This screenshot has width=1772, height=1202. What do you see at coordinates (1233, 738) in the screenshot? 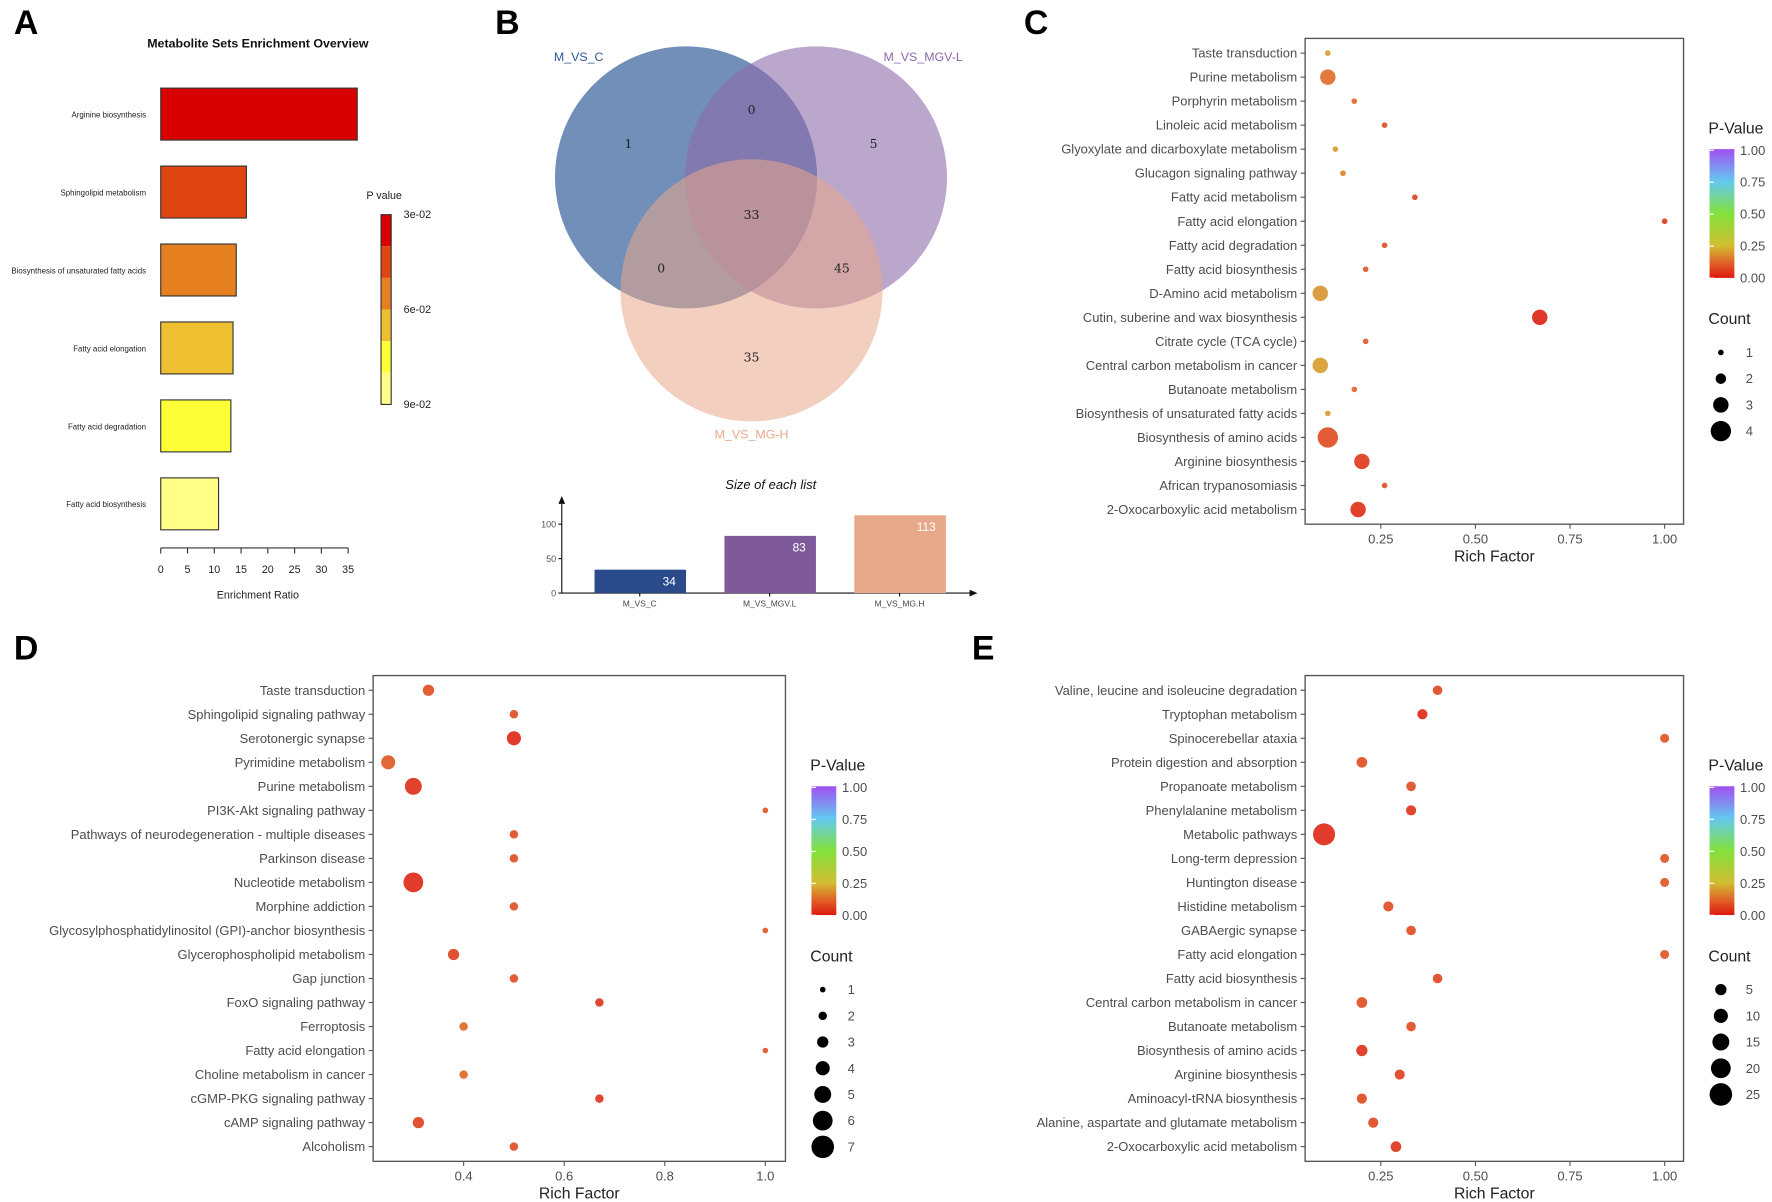
I see `y-tick-label: Spinocerebellar ataxia` at bounding box center [1233, 738].